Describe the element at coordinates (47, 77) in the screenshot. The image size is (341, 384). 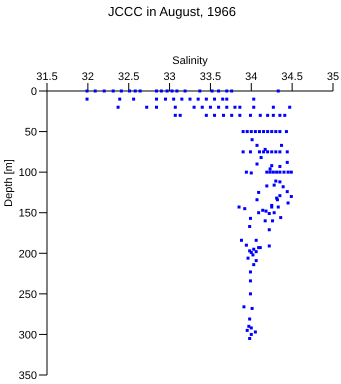
I see `x-tick-label: 31.5` at that location.